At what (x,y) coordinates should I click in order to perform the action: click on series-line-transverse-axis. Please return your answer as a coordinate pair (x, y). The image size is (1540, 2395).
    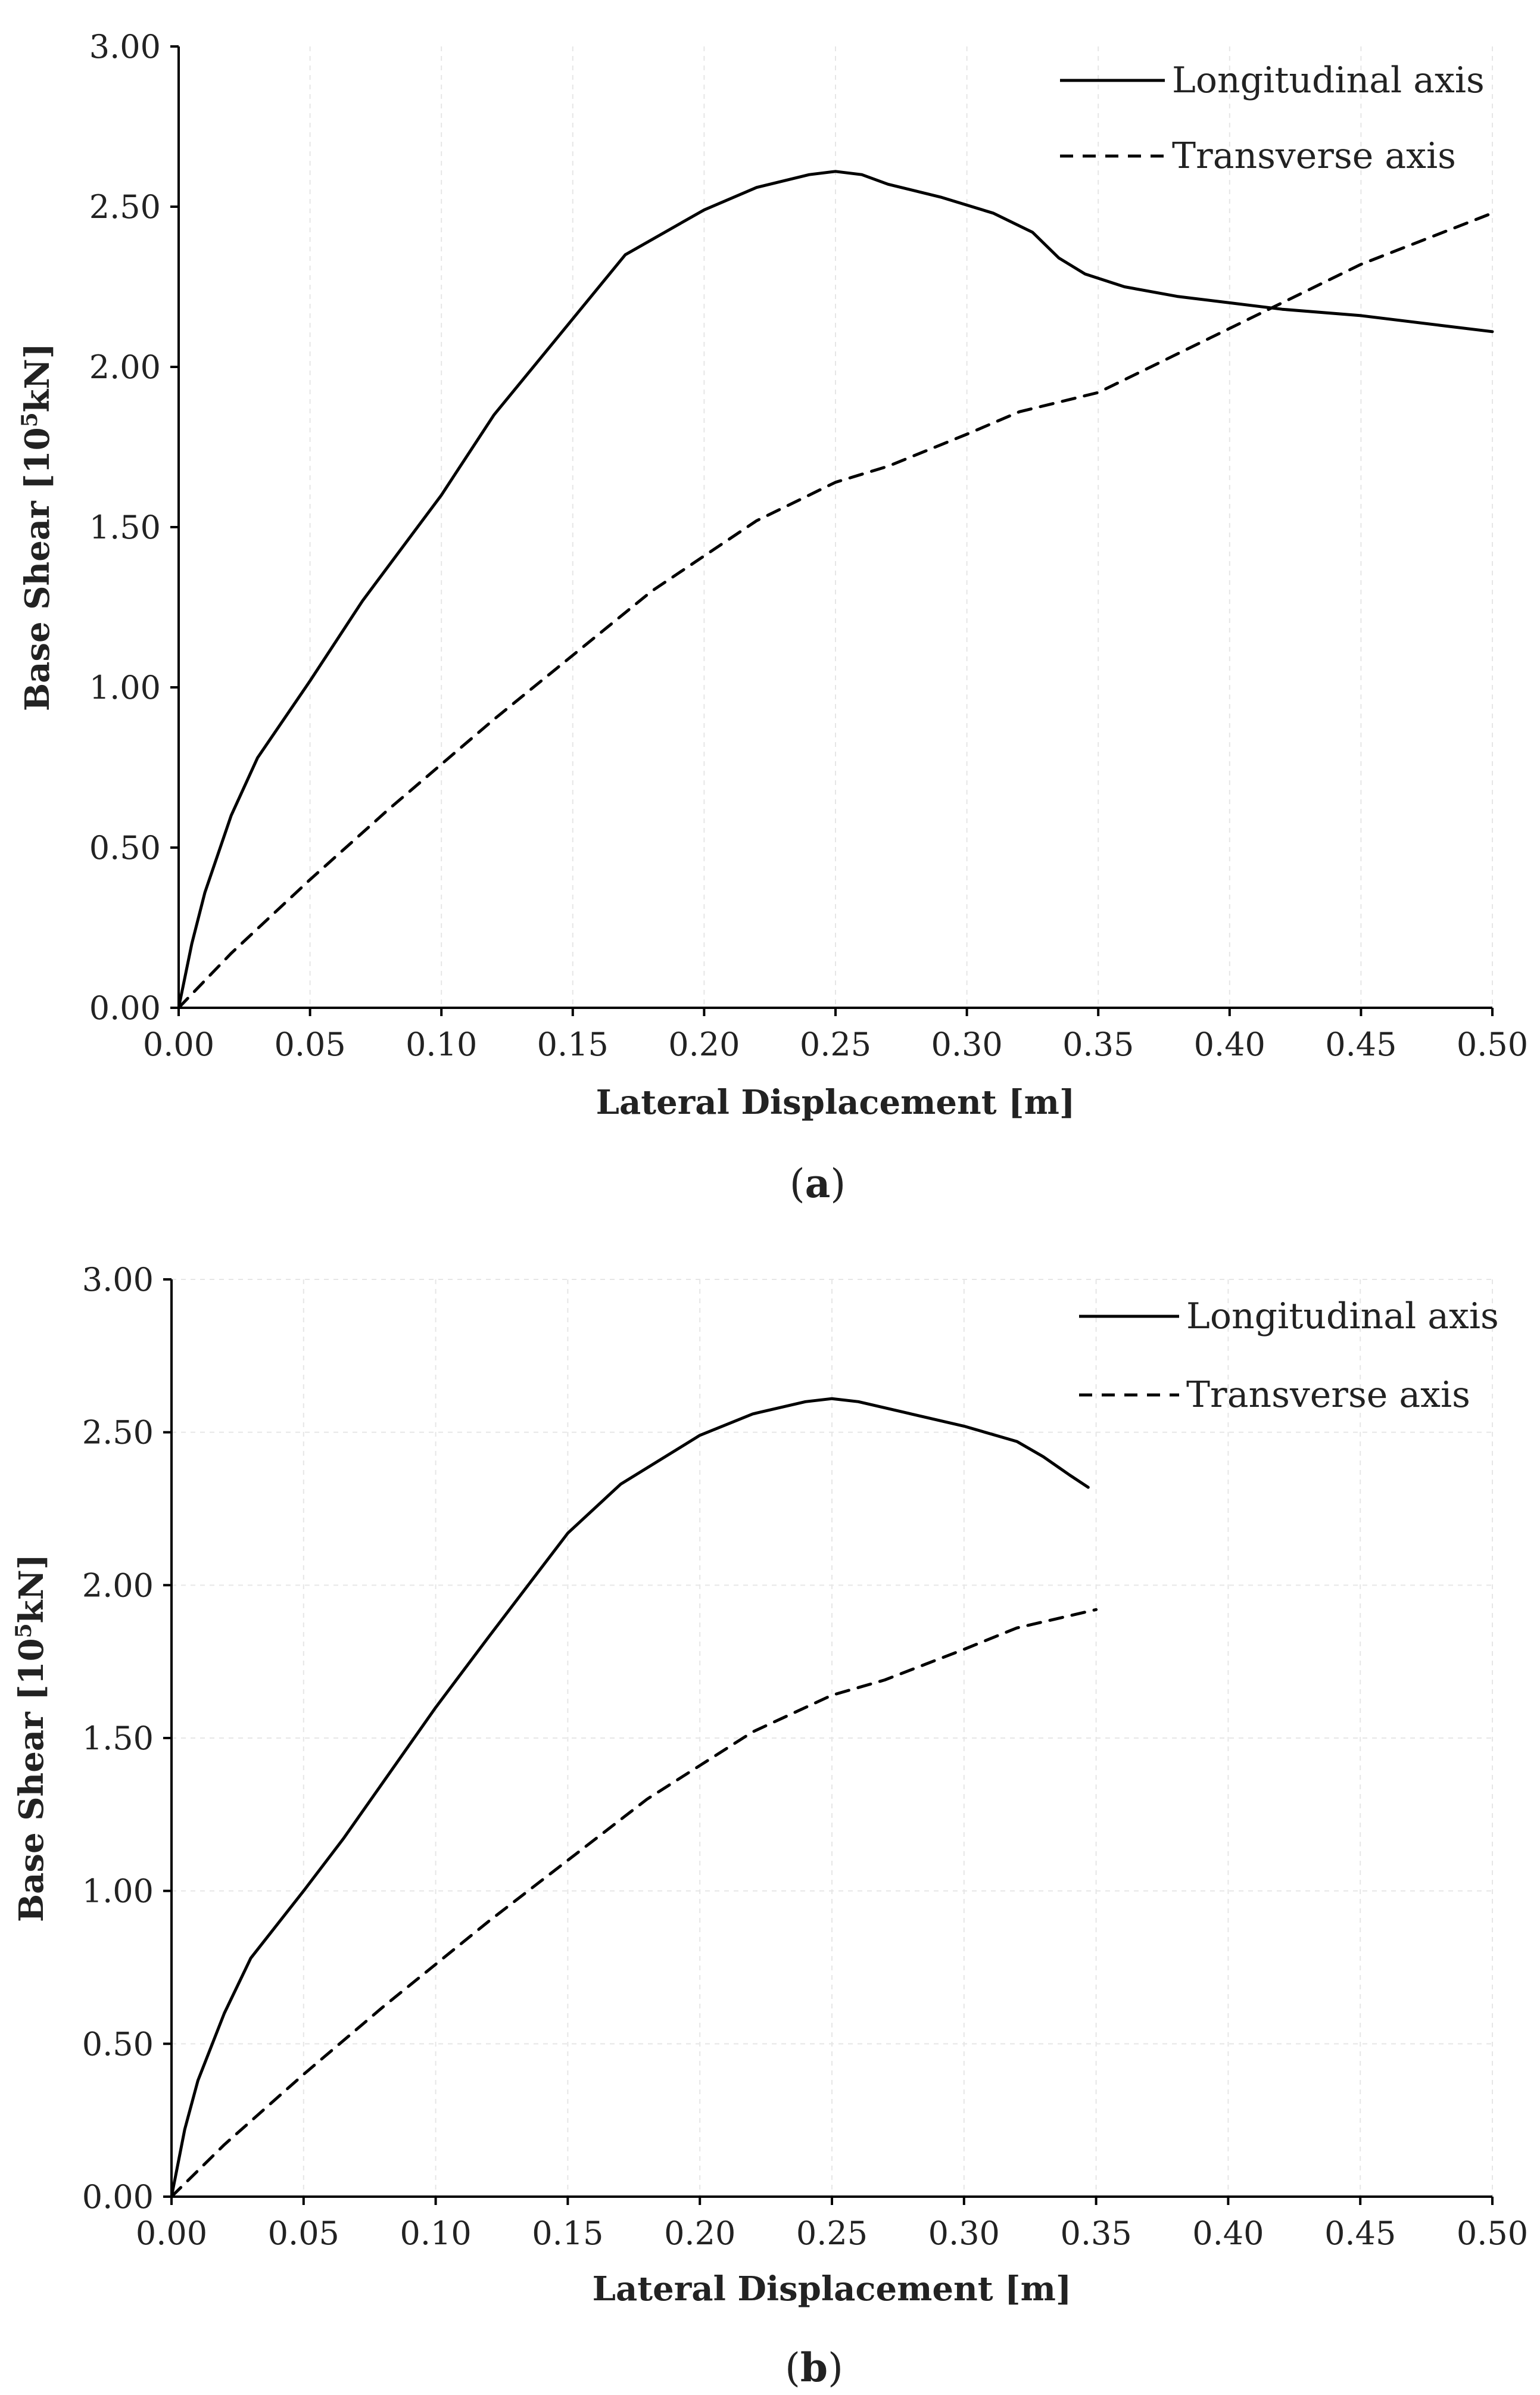
    Looking at the image, I should click on (634, 1903).